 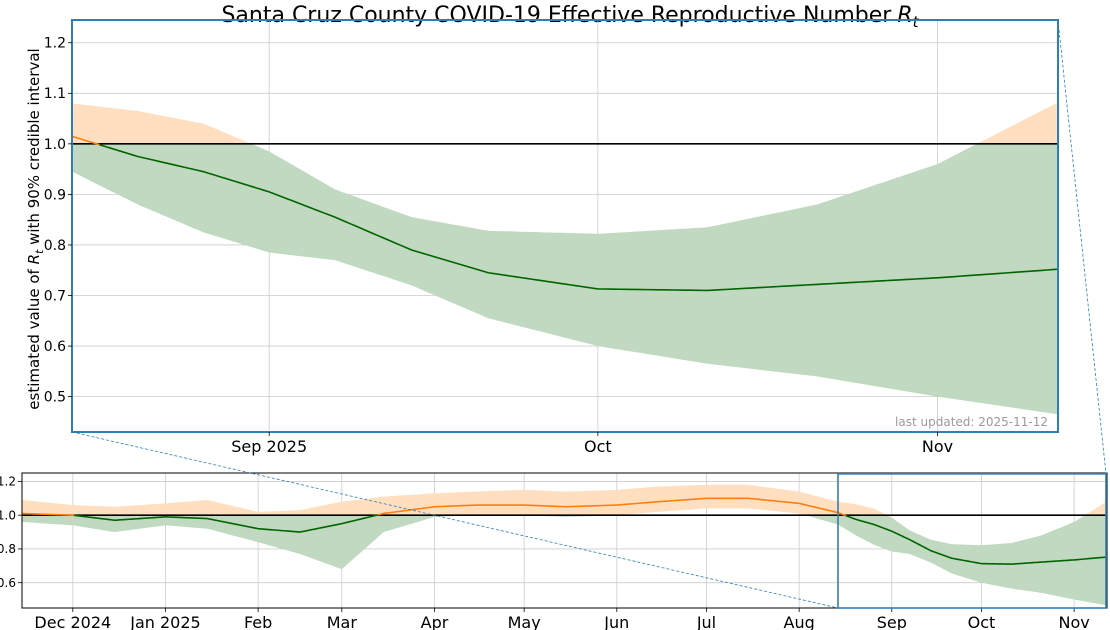 What do you see at coordinates (971, 422) in the screenshot?
I see `last-updated-annotation: last updated: 2025-11-12` at bounding box center [971, 422].